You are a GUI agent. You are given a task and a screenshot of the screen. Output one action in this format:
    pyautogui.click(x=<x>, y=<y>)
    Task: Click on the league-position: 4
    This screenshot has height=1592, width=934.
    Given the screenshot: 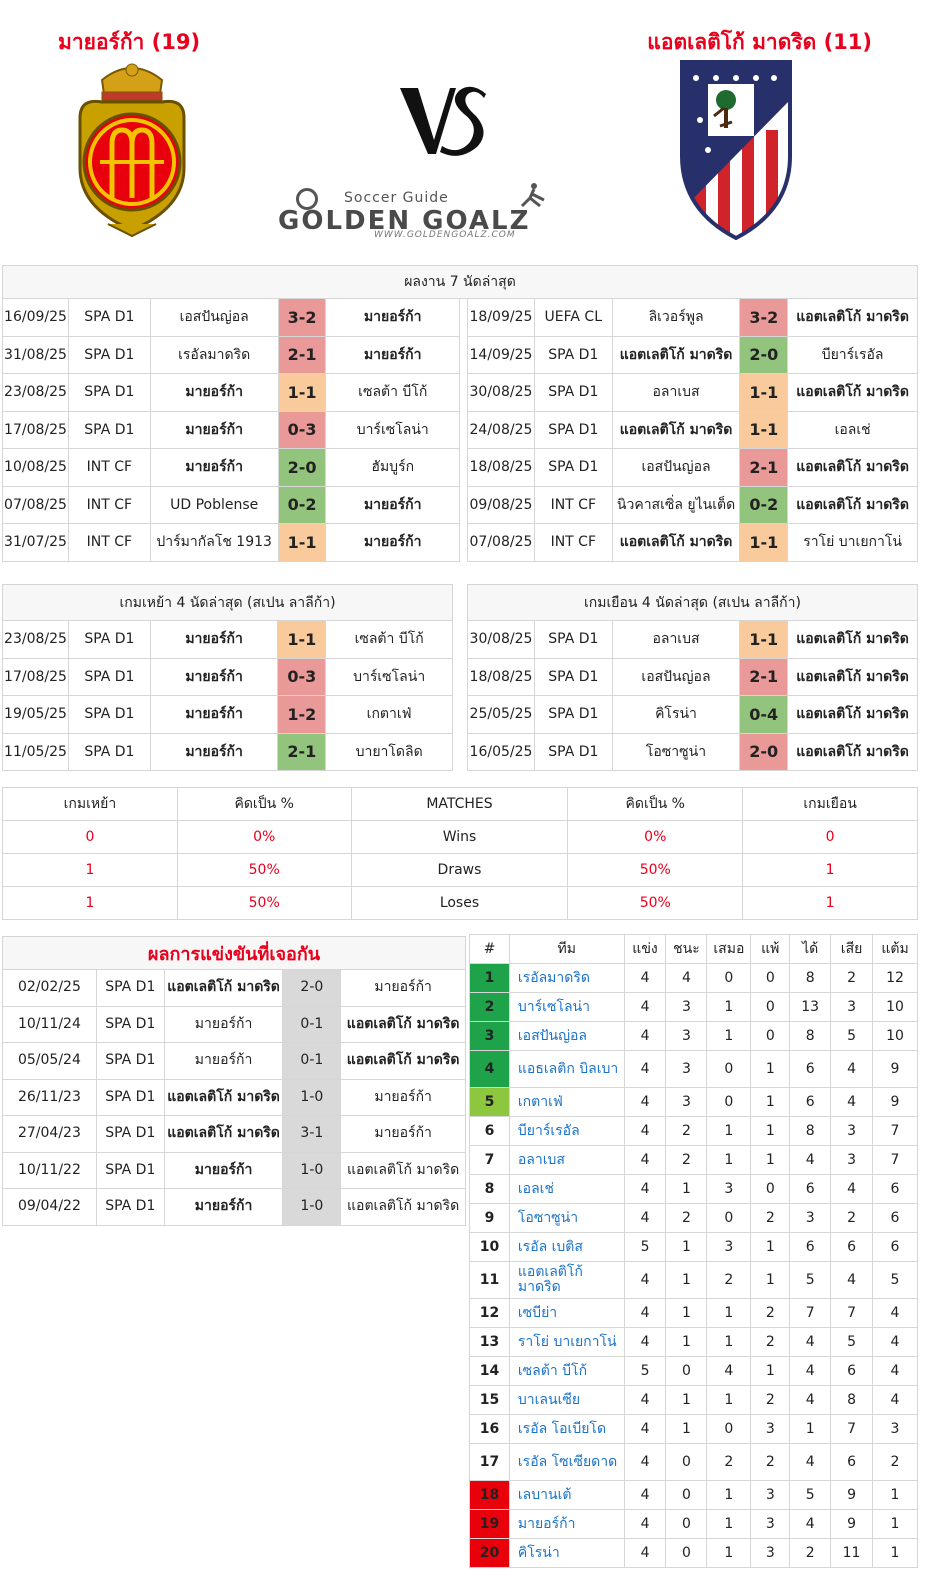 What is the action you would take?
    pyautogui.click(x=489, y=1069)
    